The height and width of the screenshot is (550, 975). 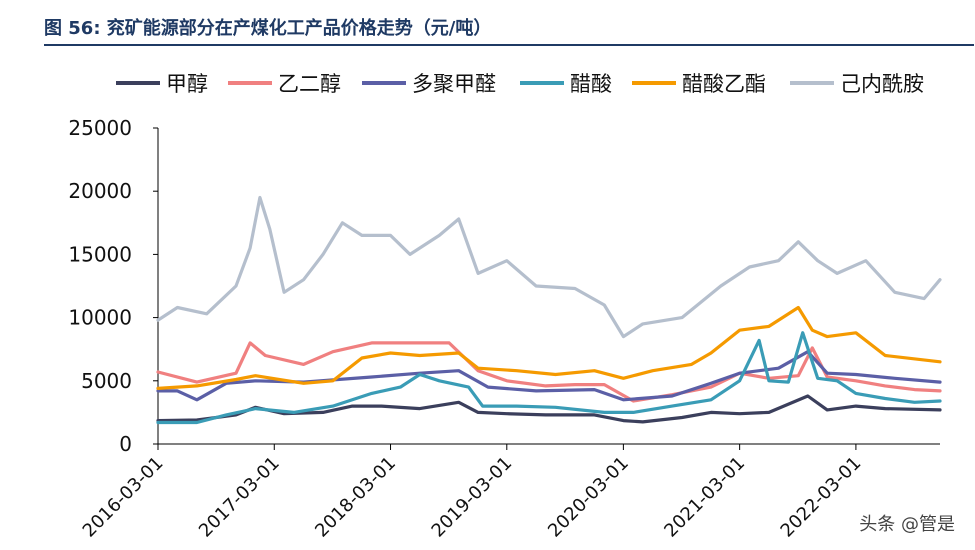 What do you see at coordinates (268, 28) in the screenshot?
I see `chart-title: 图 56: 兖矿能源部分在产煤化工产品价格走势（元/吨）` at bounding box center [268, 28].